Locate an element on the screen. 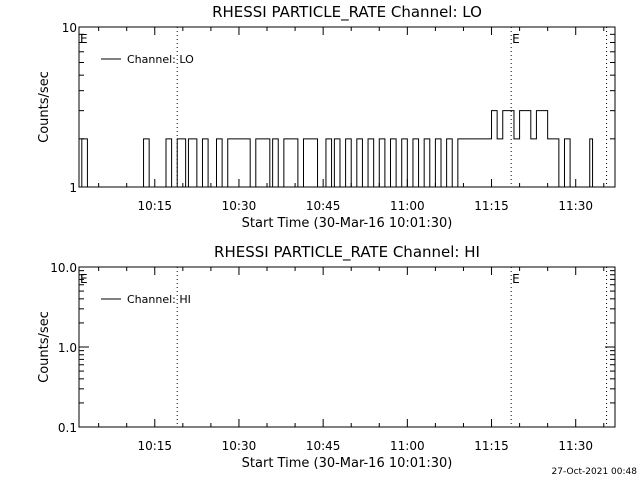 This screenshot has width=640, height=484. y-tick-label: 1 is located at coordinates (73, 188).